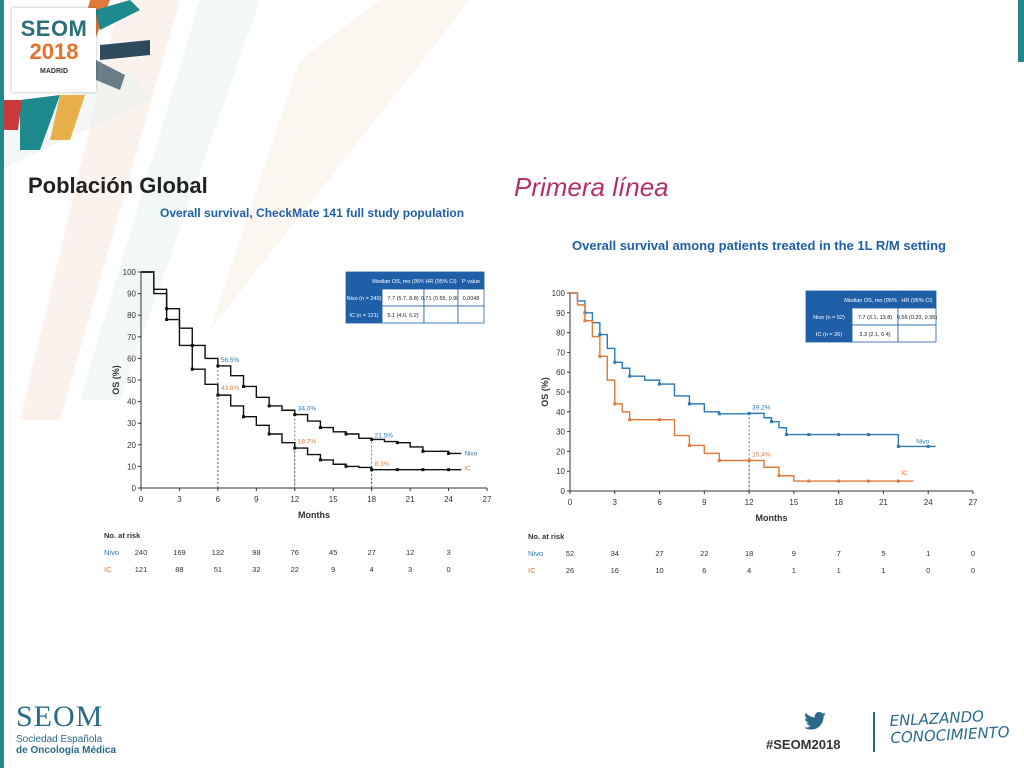 The height and width of the screenshot is (768, 1024). What do you see at coordinates (118, 185) in the screenshot?
I see `left-heading: Población Global` at bounding box center [118, 185].